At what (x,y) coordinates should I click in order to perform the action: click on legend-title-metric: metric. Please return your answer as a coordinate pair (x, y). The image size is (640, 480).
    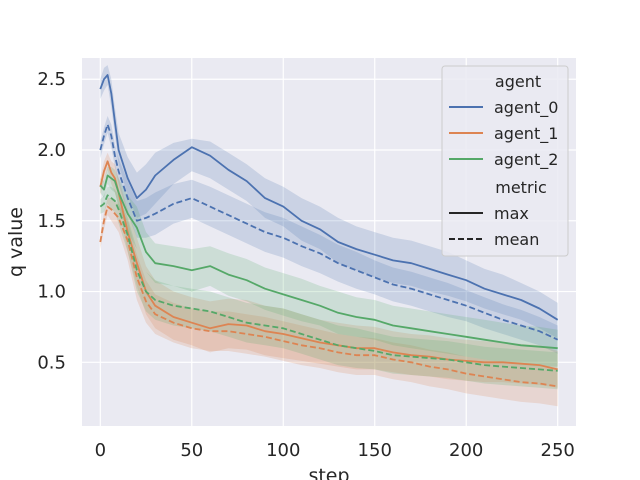
    Looking at the image, I should click on (521, 187).